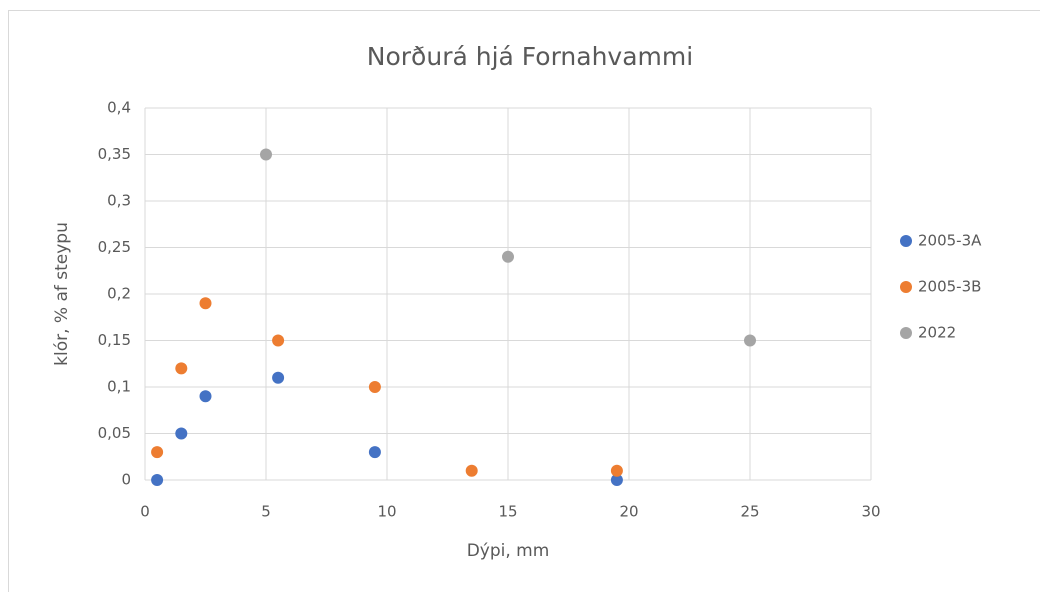 The height and width of the screenshot is (592, 1040). What do you see at coordinates (145, 512) in the screenshot?
I see `x-tick-label: 0` at bounding box center [145, 512].